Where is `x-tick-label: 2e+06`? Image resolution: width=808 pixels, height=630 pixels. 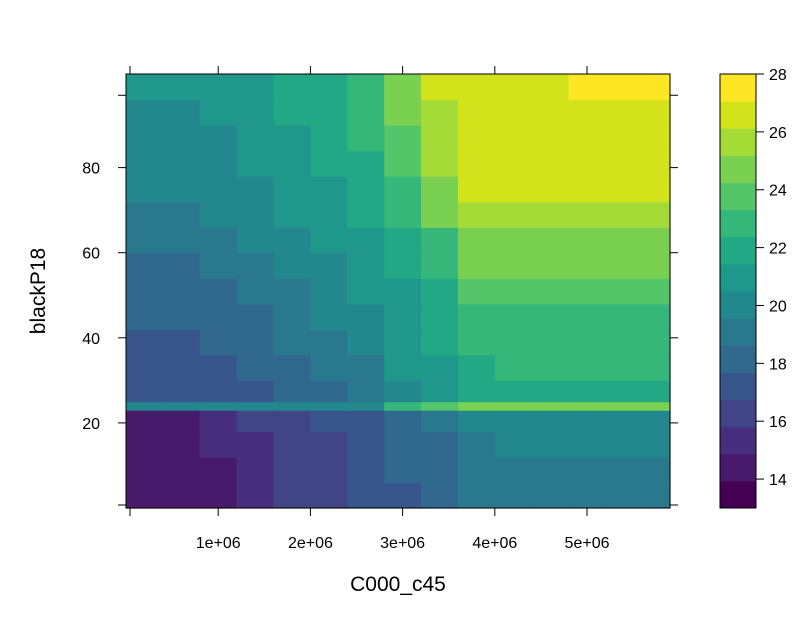
x-tick-label: 2e+06 is located at coordinates (310, 543).